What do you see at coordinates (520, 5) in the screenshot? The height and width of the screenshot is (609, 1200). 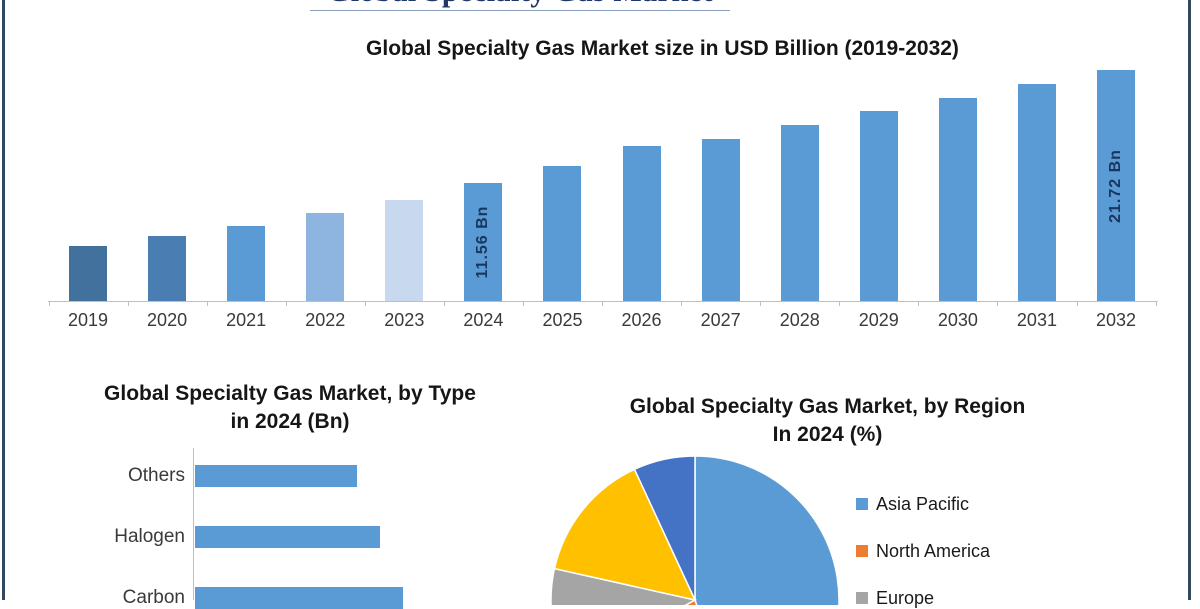 I see `page-title: Global Specialty Gas Market` at bounding box center [520, 5].